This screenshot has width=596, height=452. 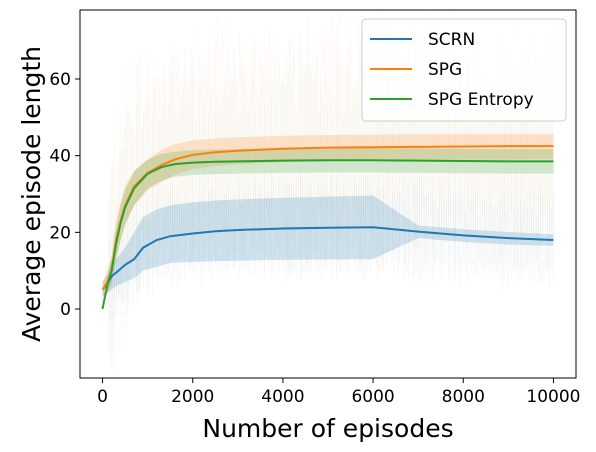 What do you see at coordinates (553, 397) in the screenshot?
I see `x-tick-label: 10000` at bounding box center [553, 397].